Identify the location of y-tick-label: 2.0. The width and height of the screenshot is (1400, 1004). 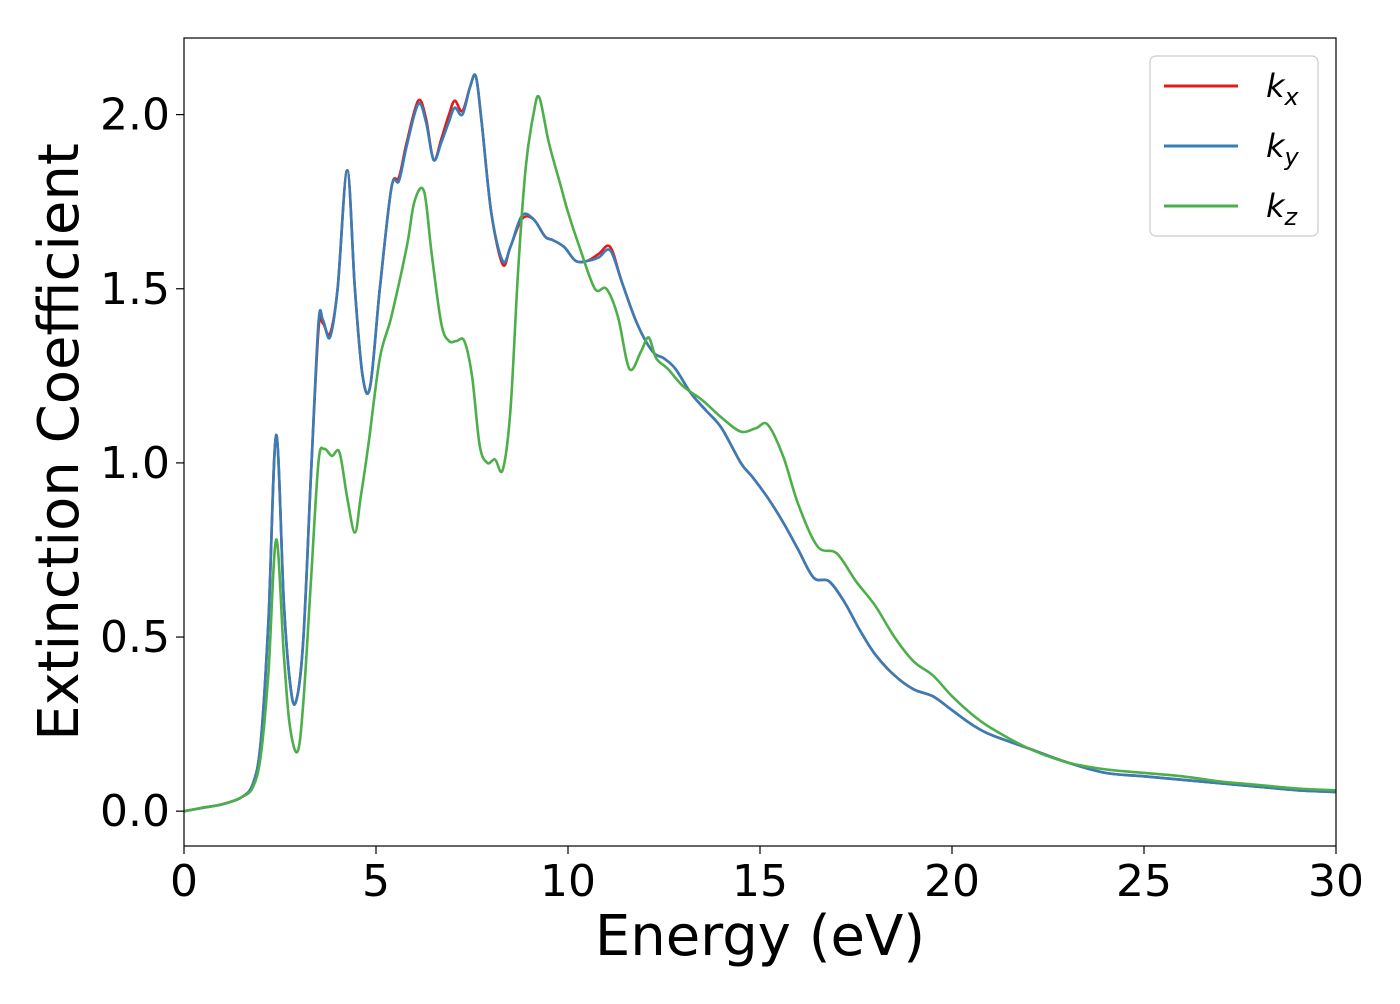
(135, 115).